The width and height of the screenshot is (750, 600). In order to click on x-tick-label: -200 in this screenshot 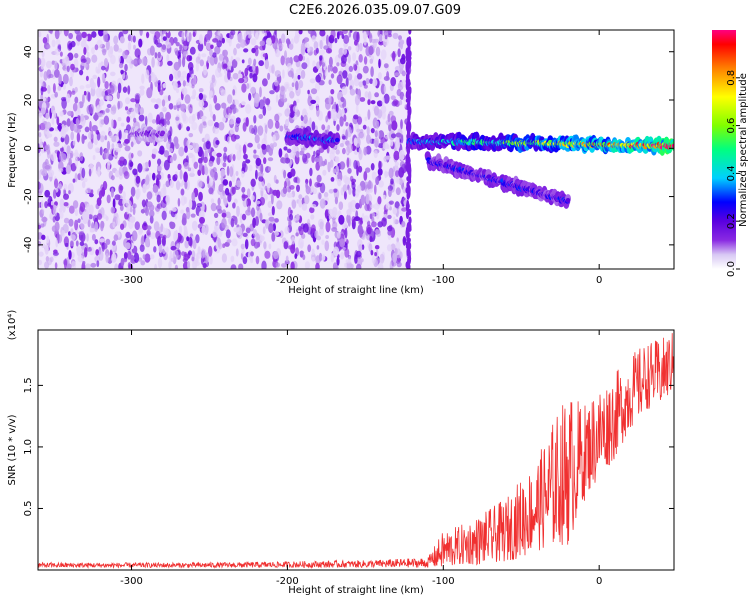, I will do `click(287, 280)`.